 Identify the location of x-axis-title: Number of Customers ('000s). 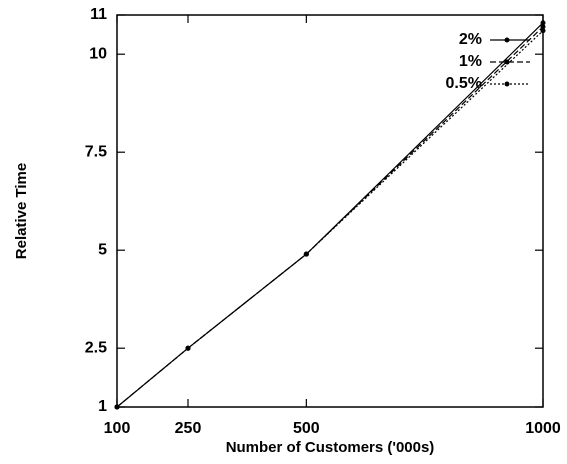
(330, 447).